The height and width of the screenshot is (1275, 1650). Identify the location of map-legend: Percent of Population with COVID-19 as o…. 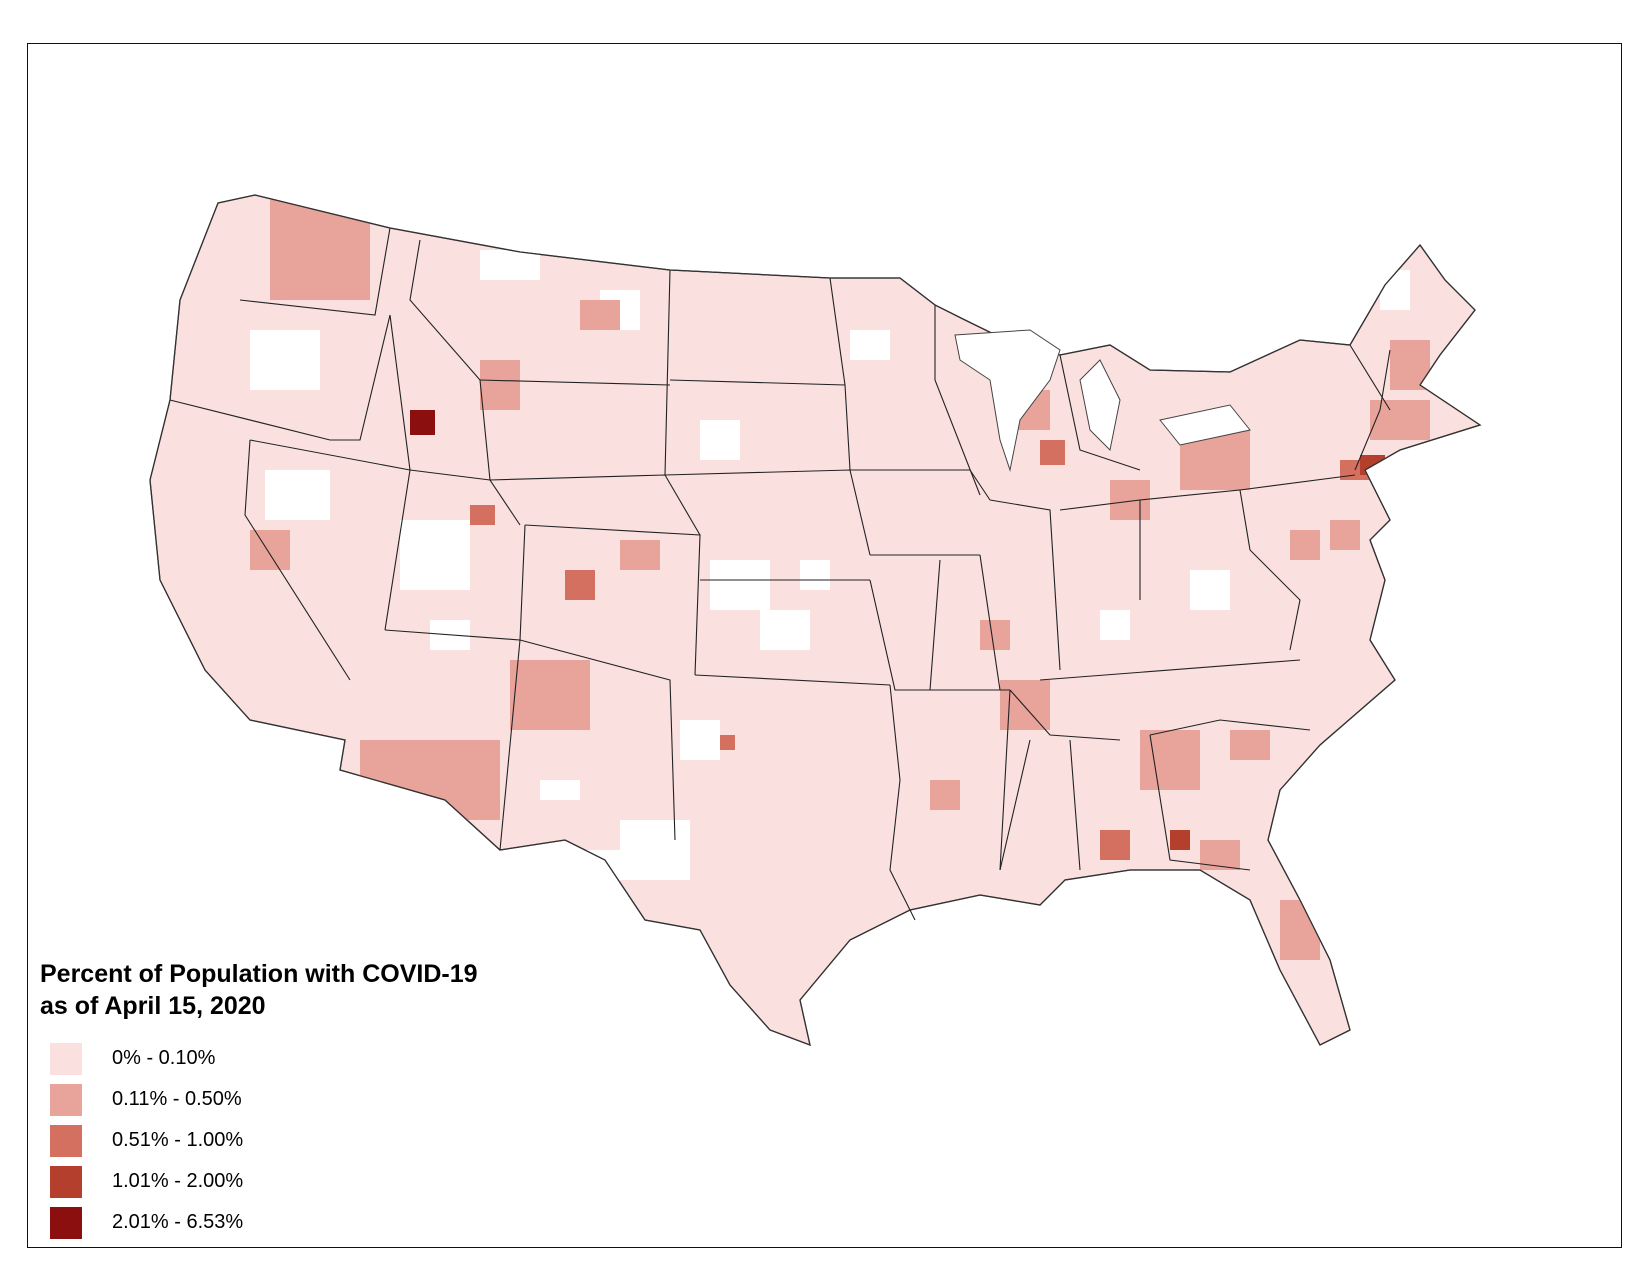
(259, 1100).